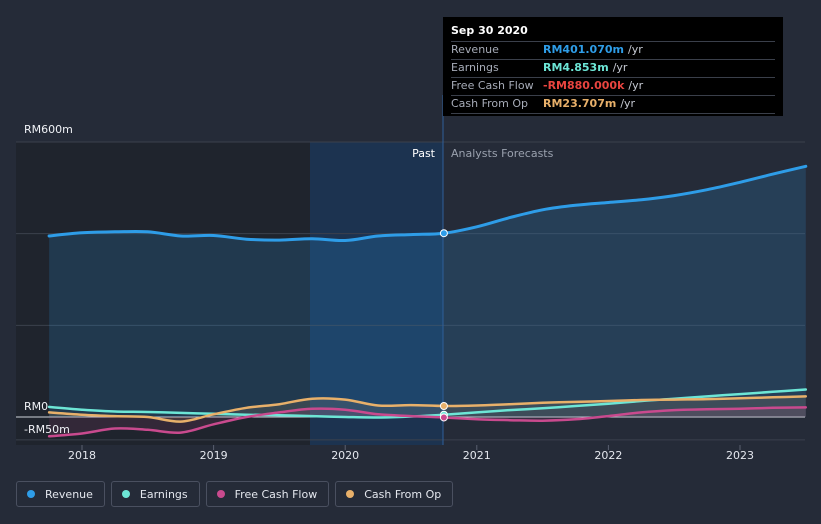 The height and width of the screenshot is (524, 821). I want to click on cash-from-op-marker, so click(443, 406).